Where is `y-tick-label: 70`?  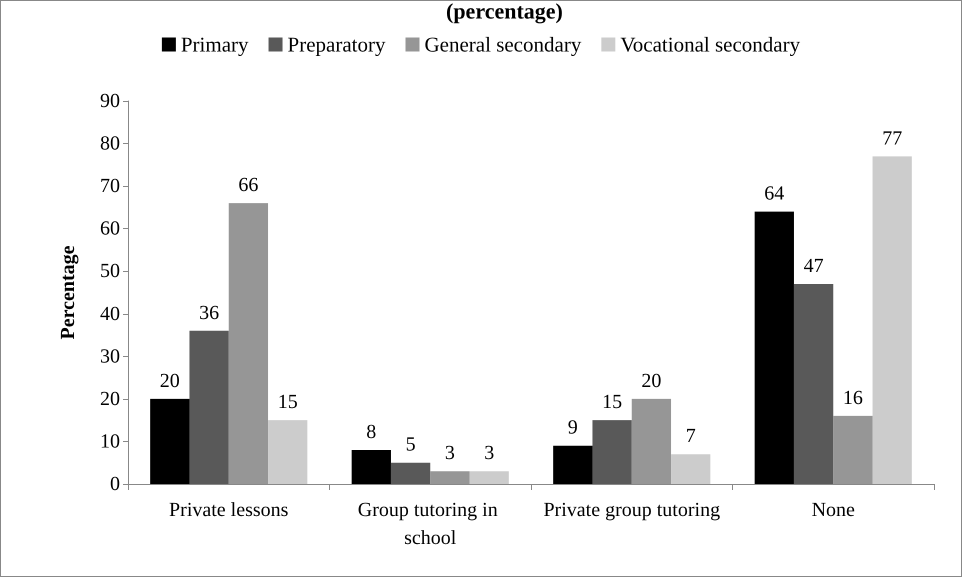 y-tick-label: 70 is located at coordinates (110, 186).